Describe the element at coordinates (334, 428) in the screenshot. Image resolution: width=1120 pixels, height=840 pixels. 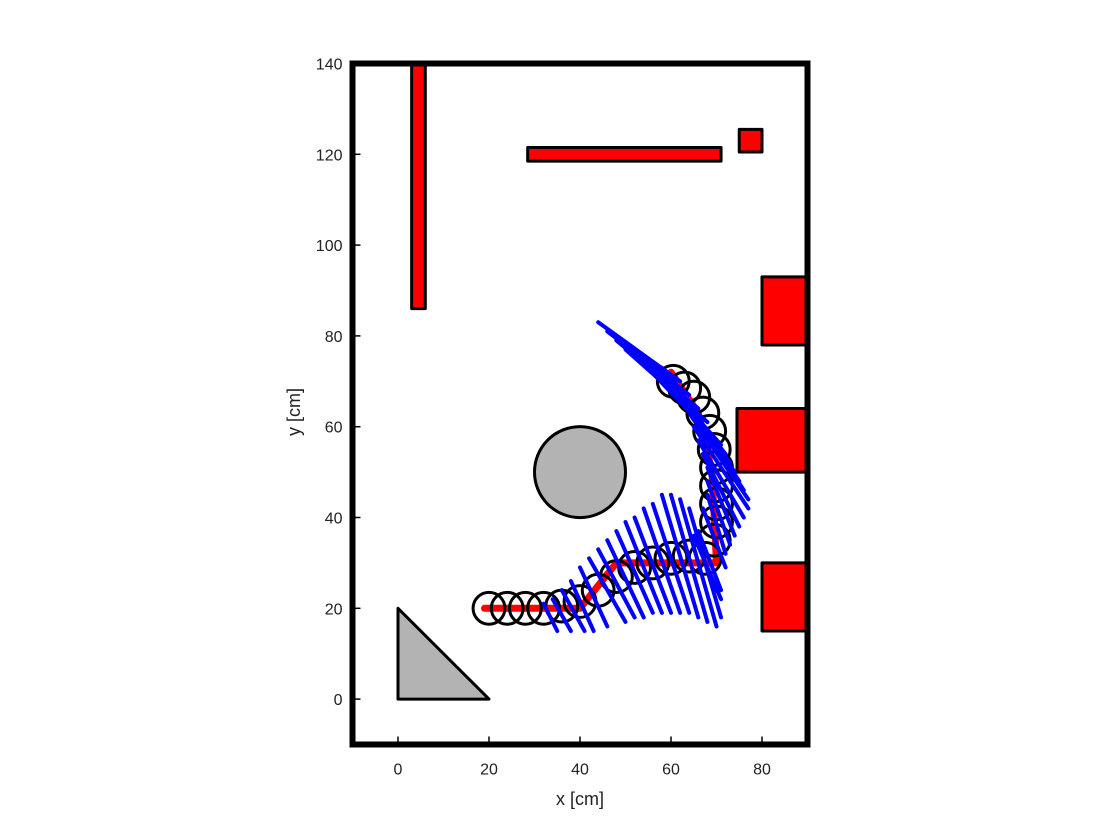
I see `y-tick-label: 60` at that location.